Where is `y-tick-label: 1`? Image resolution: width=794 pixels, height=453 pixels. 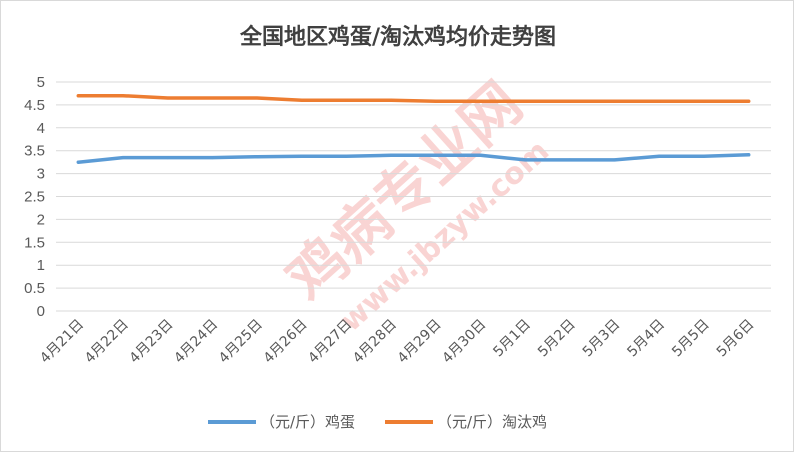 y-tick-label: 1 is located at coordinates (41, 265).